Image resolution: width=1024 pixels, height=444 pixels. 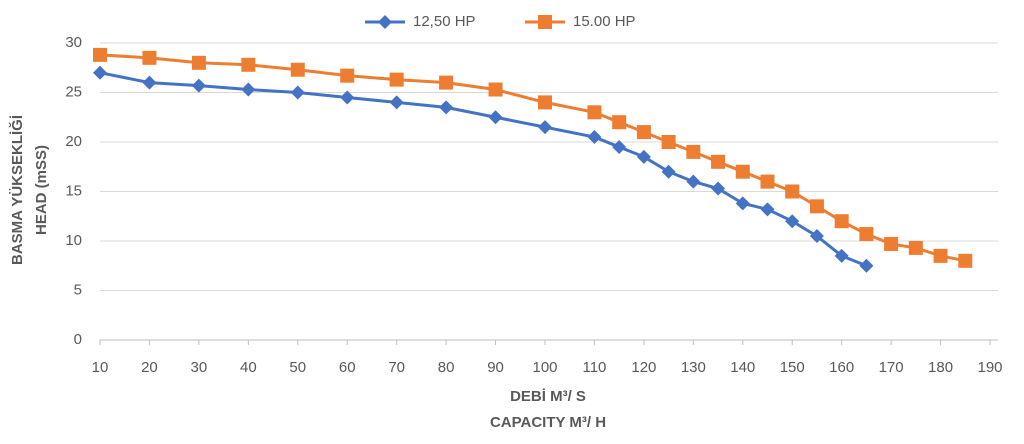 What do you see at coordinates (78, 289) in the screenshot?
I see `y-tick-label: 5` at bounding box center [78, 289].